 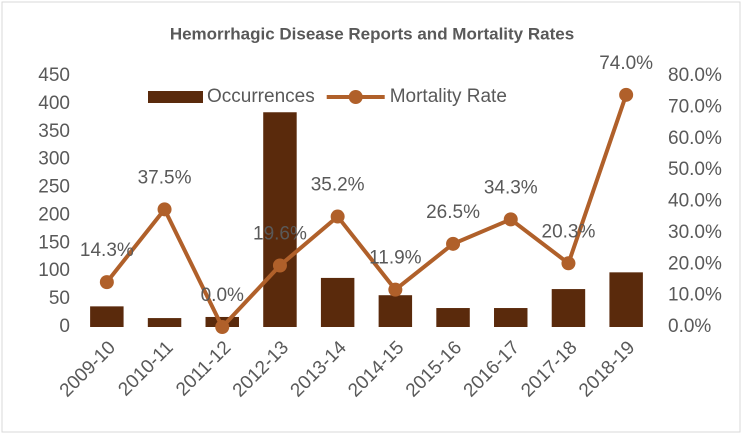 What do you see at coordinates (689, 326) in the screenshot?
I see `y2-tick-label: 0.0%` at bounding box center [689, 326].